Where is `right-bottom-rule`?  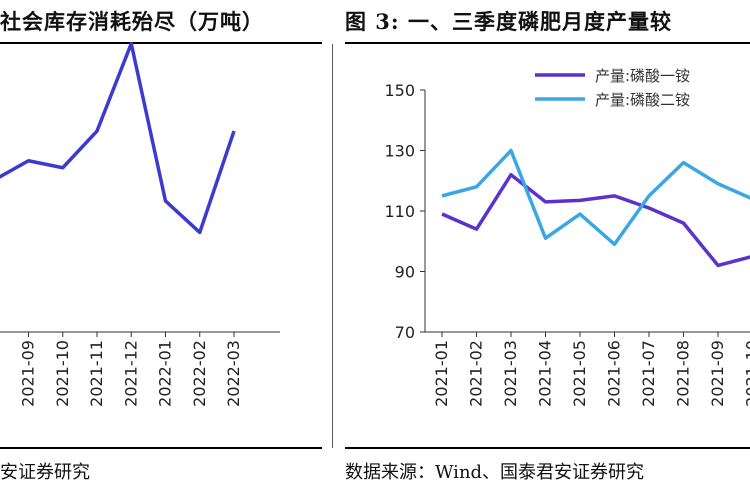 right-bottom-rule is located at coordinates (547, 448).